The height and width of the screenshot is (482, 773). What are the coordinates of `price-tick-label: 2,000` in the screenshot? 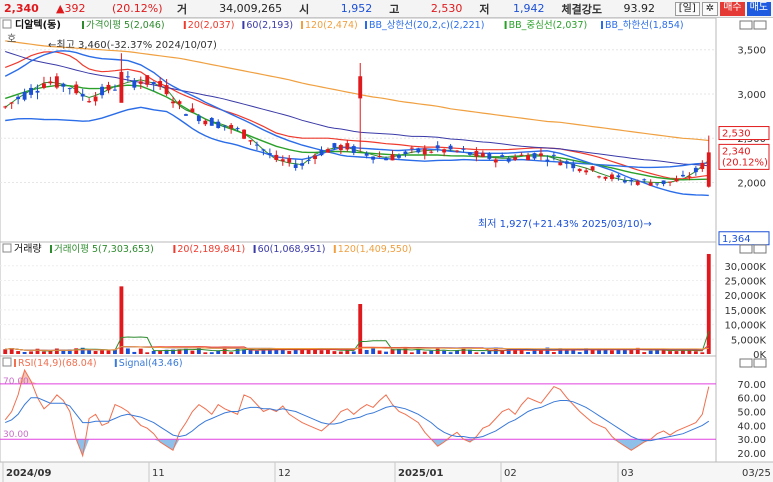 It's located at (751, 183).